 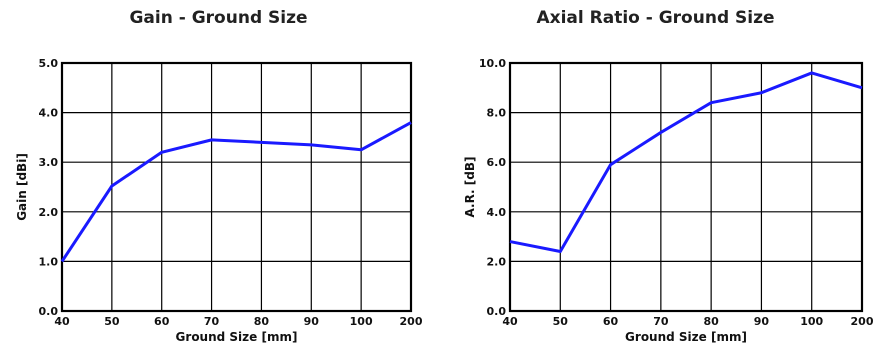 What do you see at coordinates (655, 18) in the screenshot?
I see `chart-title: Axial Ratio - Ground Size` at bounding box center [655, 18].